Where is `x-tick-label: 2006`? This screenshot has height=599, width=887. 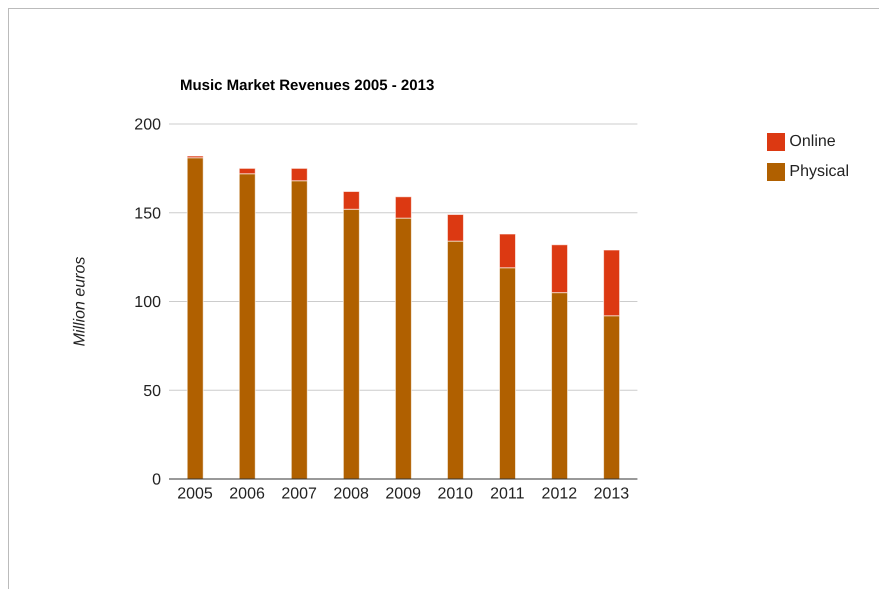 x-tick-label: 2006 is located at coordinates (247, 493).